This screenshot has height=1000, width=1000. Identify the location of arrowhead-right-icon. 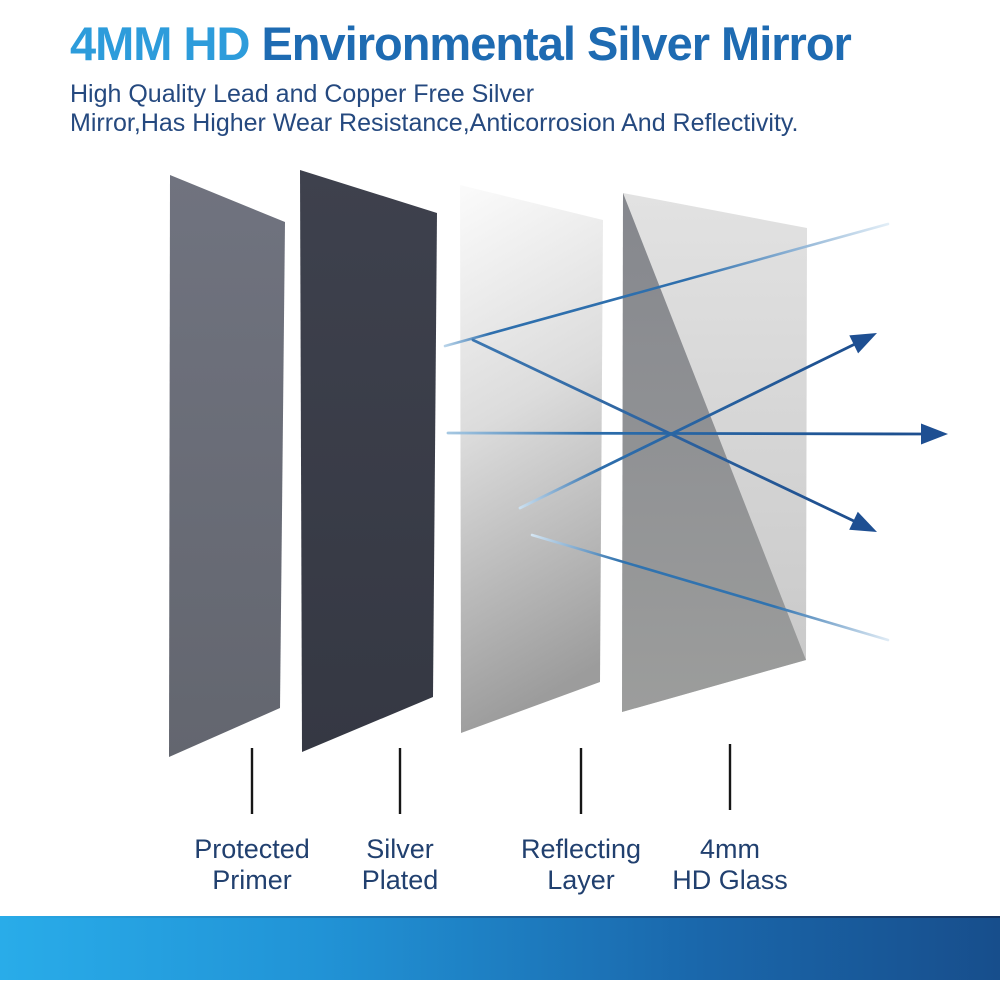
(934, 434).